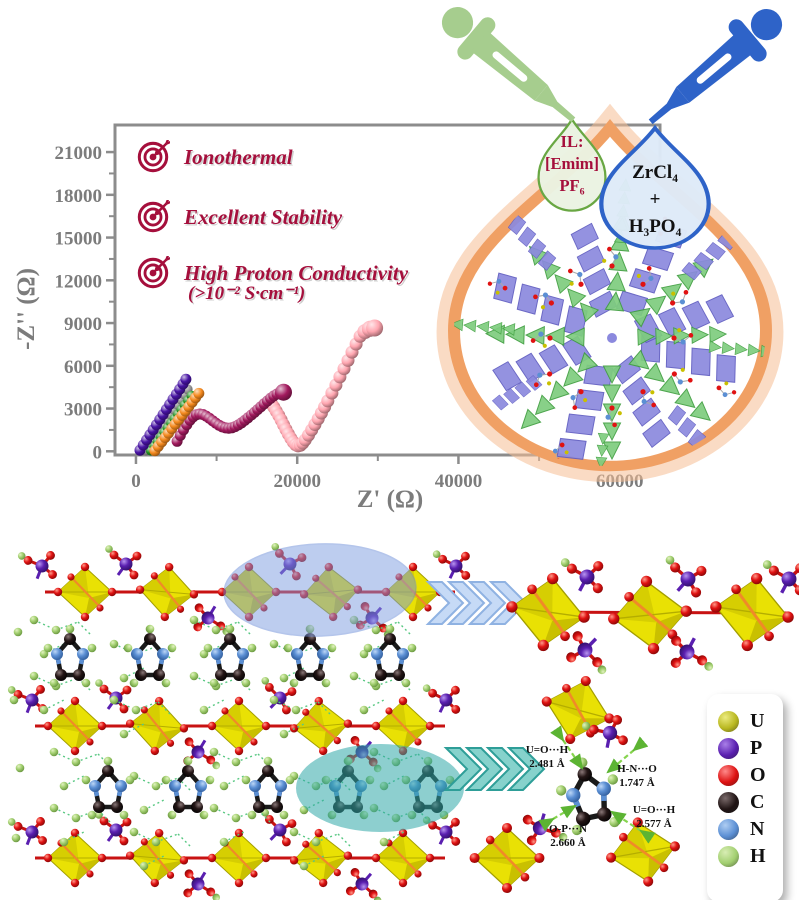  What do you see at coordinates (247, 293) in the screenshot?
I see `feature-sublabel: (>10⁻² S·cm⁻¹)` at bounding box center [247, 293].